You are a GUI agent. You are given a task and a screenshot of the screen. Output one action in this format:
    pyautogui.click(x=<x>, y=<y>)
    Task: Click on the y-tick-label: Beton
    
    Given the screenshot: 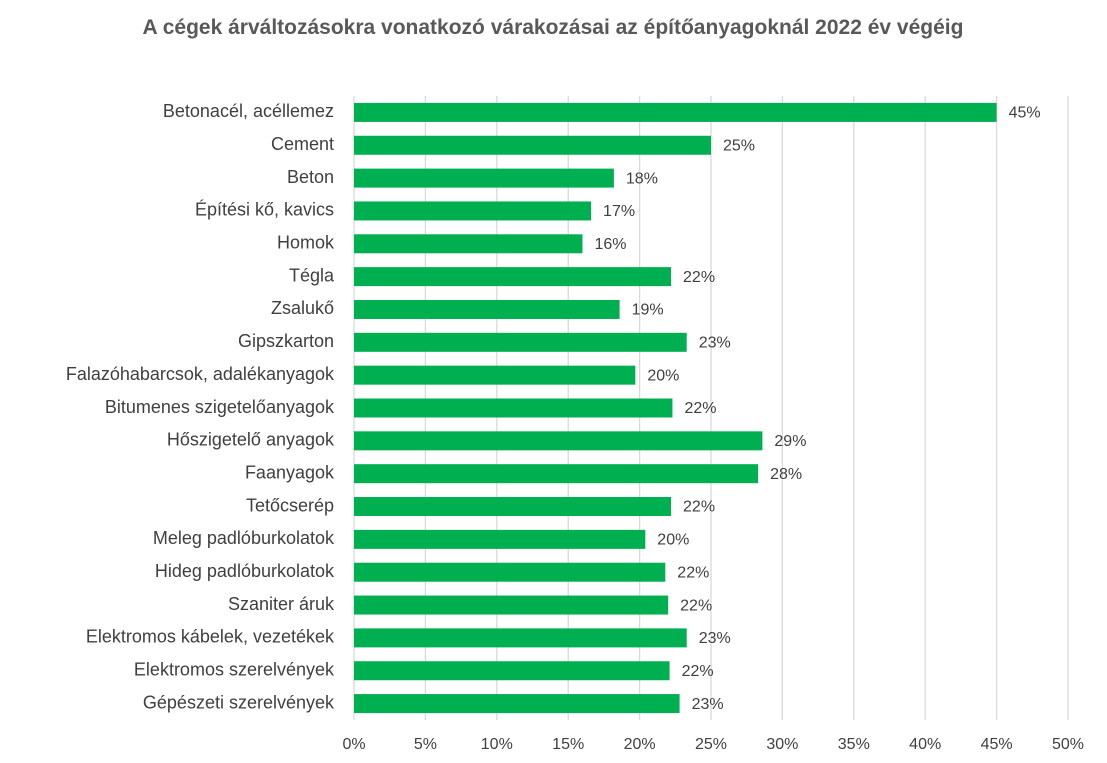 What is the action you would take?
    pyautogui.click(x=310, y=177)
    